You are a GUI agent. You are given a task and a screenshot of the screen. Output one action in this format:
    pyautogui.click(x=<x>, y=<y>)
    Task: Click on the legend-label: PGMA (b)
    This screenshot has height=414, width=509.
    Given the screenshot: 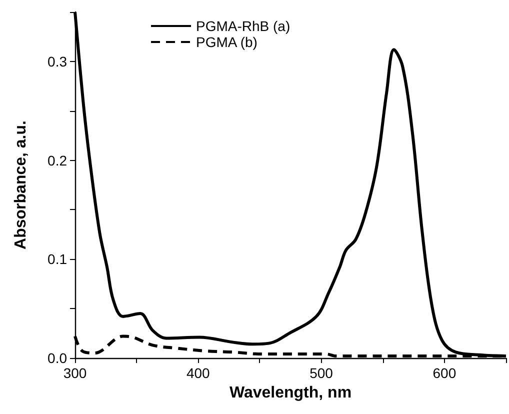 What is the action you would take?
    pyautogui.click(x=227, y=42)
    